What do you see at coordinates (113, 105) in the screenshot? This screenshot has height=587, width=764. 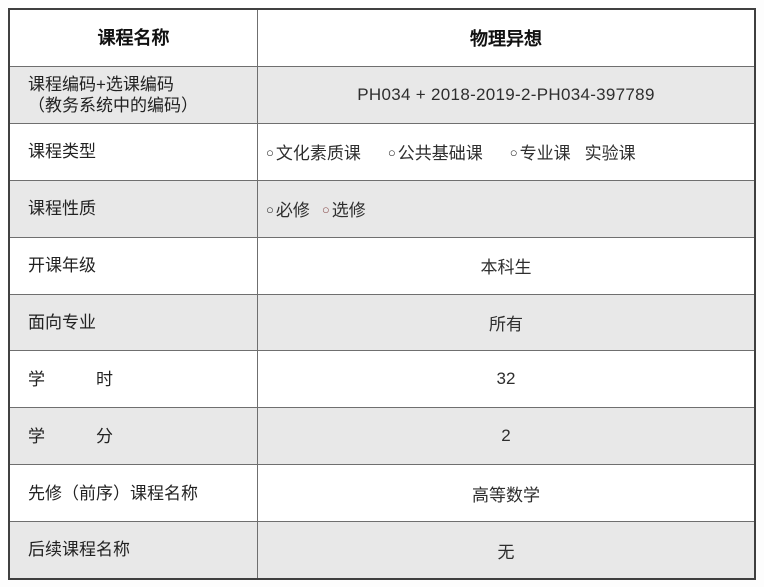 I see `course-code-label-line2: （教务系统中的编码）` at bounding box center [113, 105].